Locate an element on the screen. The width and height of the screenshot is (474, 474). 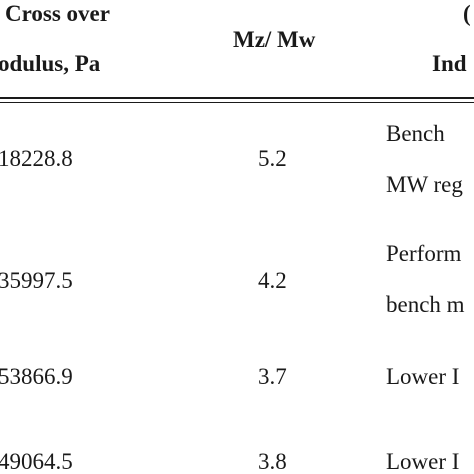
header-crossover-line1: Cross over is located at coordinates (57, 13).